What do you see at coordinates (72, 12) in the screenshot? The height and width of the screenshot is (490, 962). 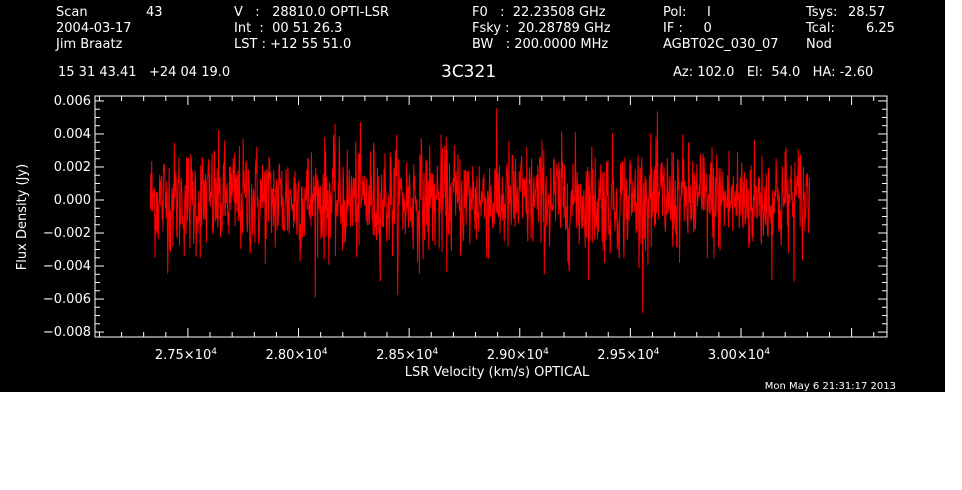 I see `scan-label: Scan` at bounding box center [72, 12].